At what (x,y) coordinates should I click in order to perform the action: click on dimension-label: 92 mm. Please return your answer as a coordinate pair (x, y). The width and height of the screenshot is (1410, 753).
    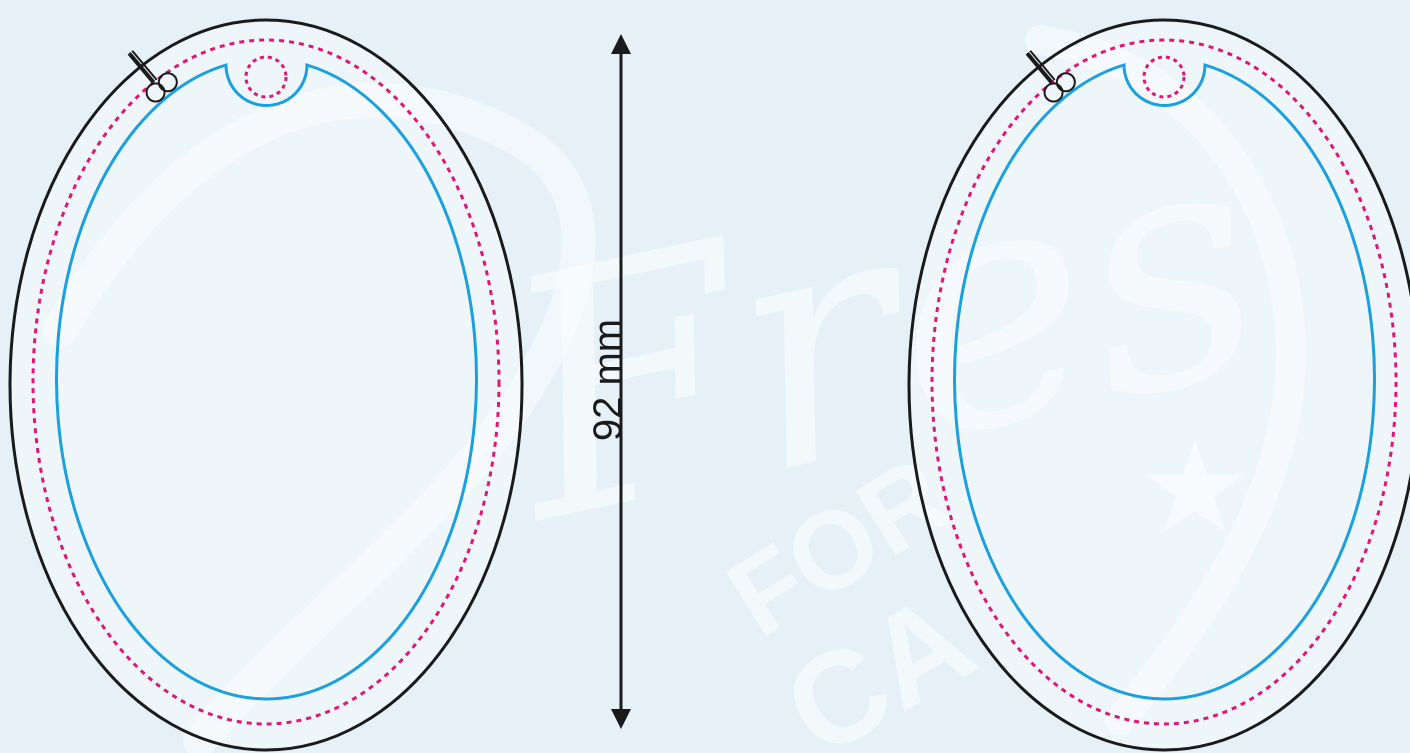
    Looking at the image, I should click on (608, 380).